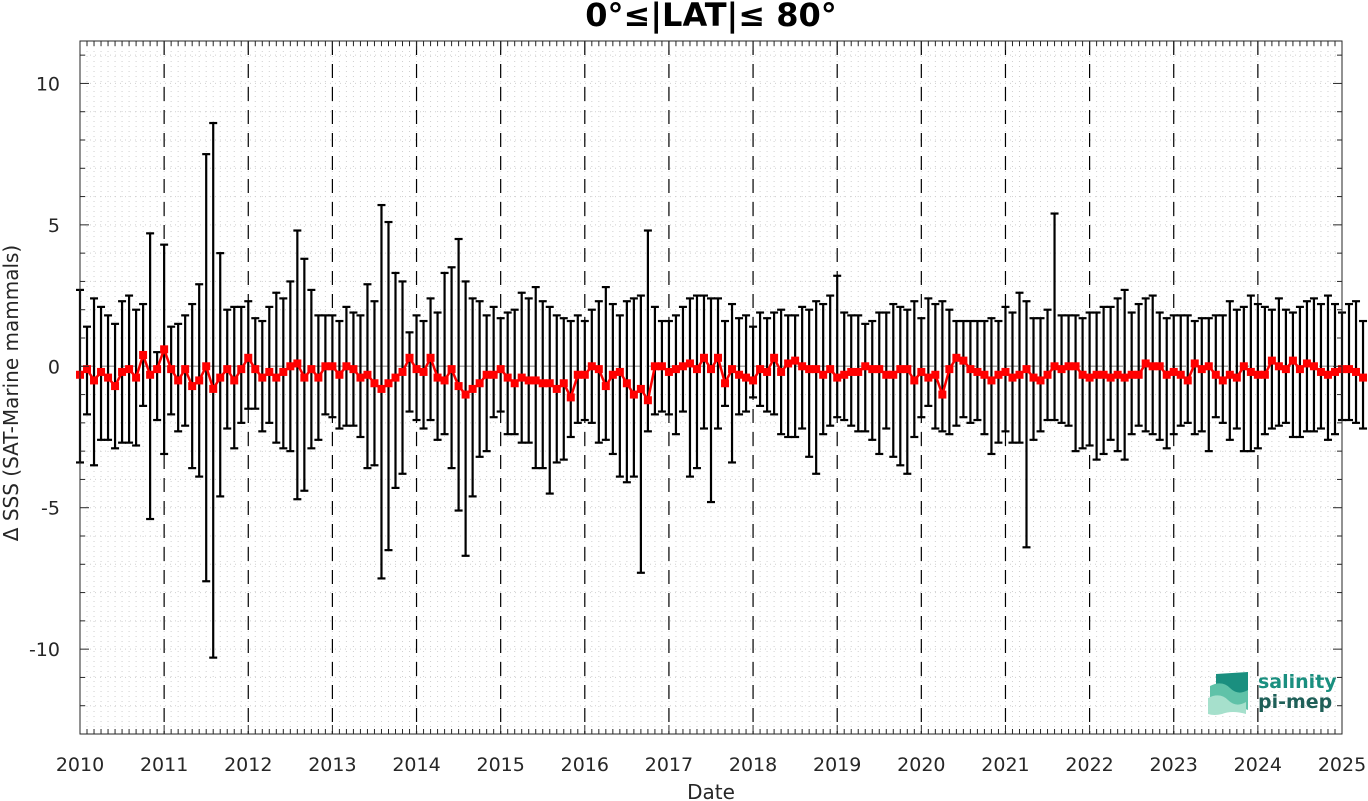 This screenshot has height=801, width=1368. What do you see at coordinates (837, 765) in the screenshot?
I see `x-tick-label: 2019` at bounding box center [837, 765].